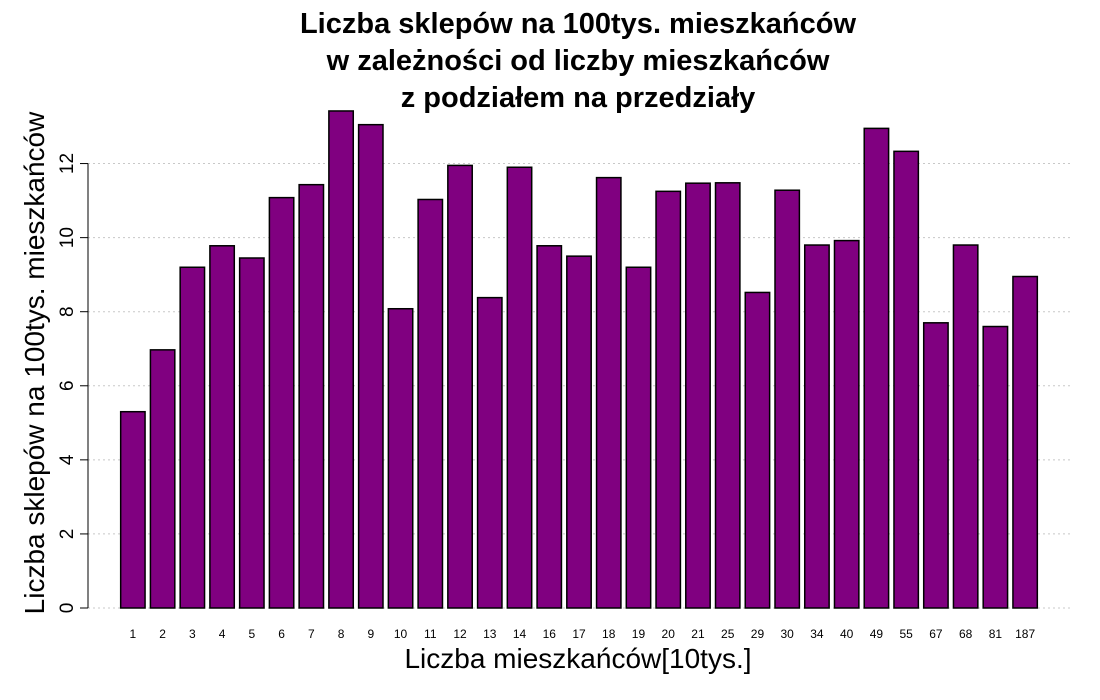  What do you see at coordinates (847, 634) in the screenshot?
I see `x-tick-label: 40` at bounding box center [847, 634].